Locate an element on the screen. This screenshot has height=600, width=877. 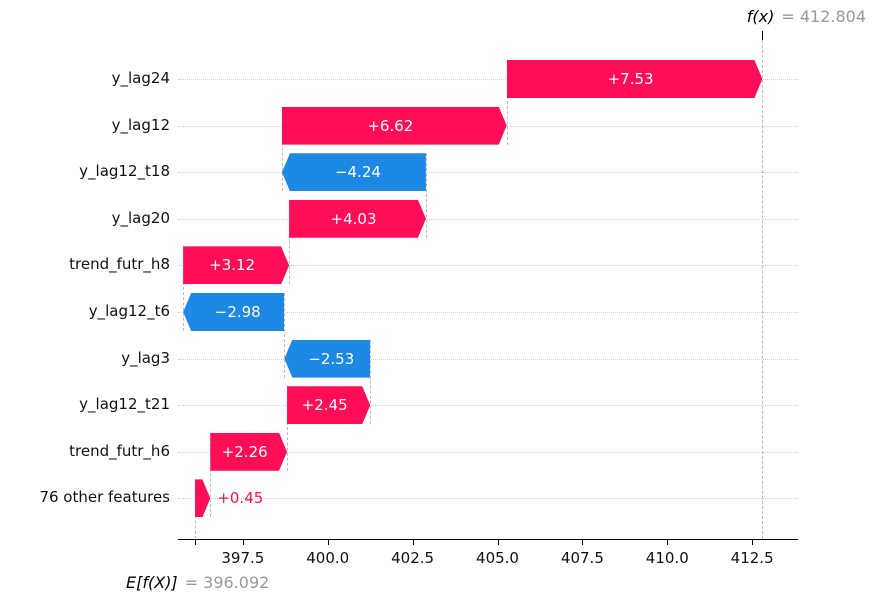
bar-value-label: +2.26 is located at coordinates (244, 451).